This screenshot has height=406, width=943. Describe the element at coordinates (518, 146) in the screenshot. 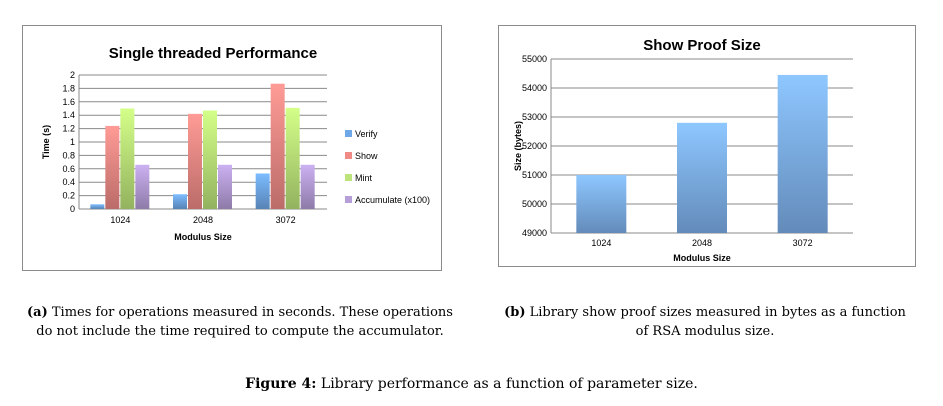

I see `y-axis-label: Size (bytes)` at that location.